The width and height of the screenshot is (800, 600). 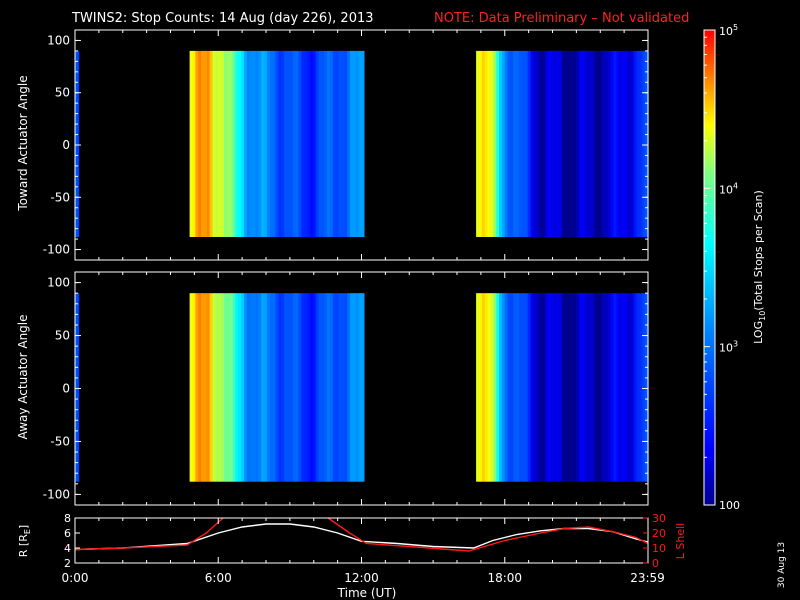 I want to click on colorbar-tick-base: 100, so click(x=729, y=505).